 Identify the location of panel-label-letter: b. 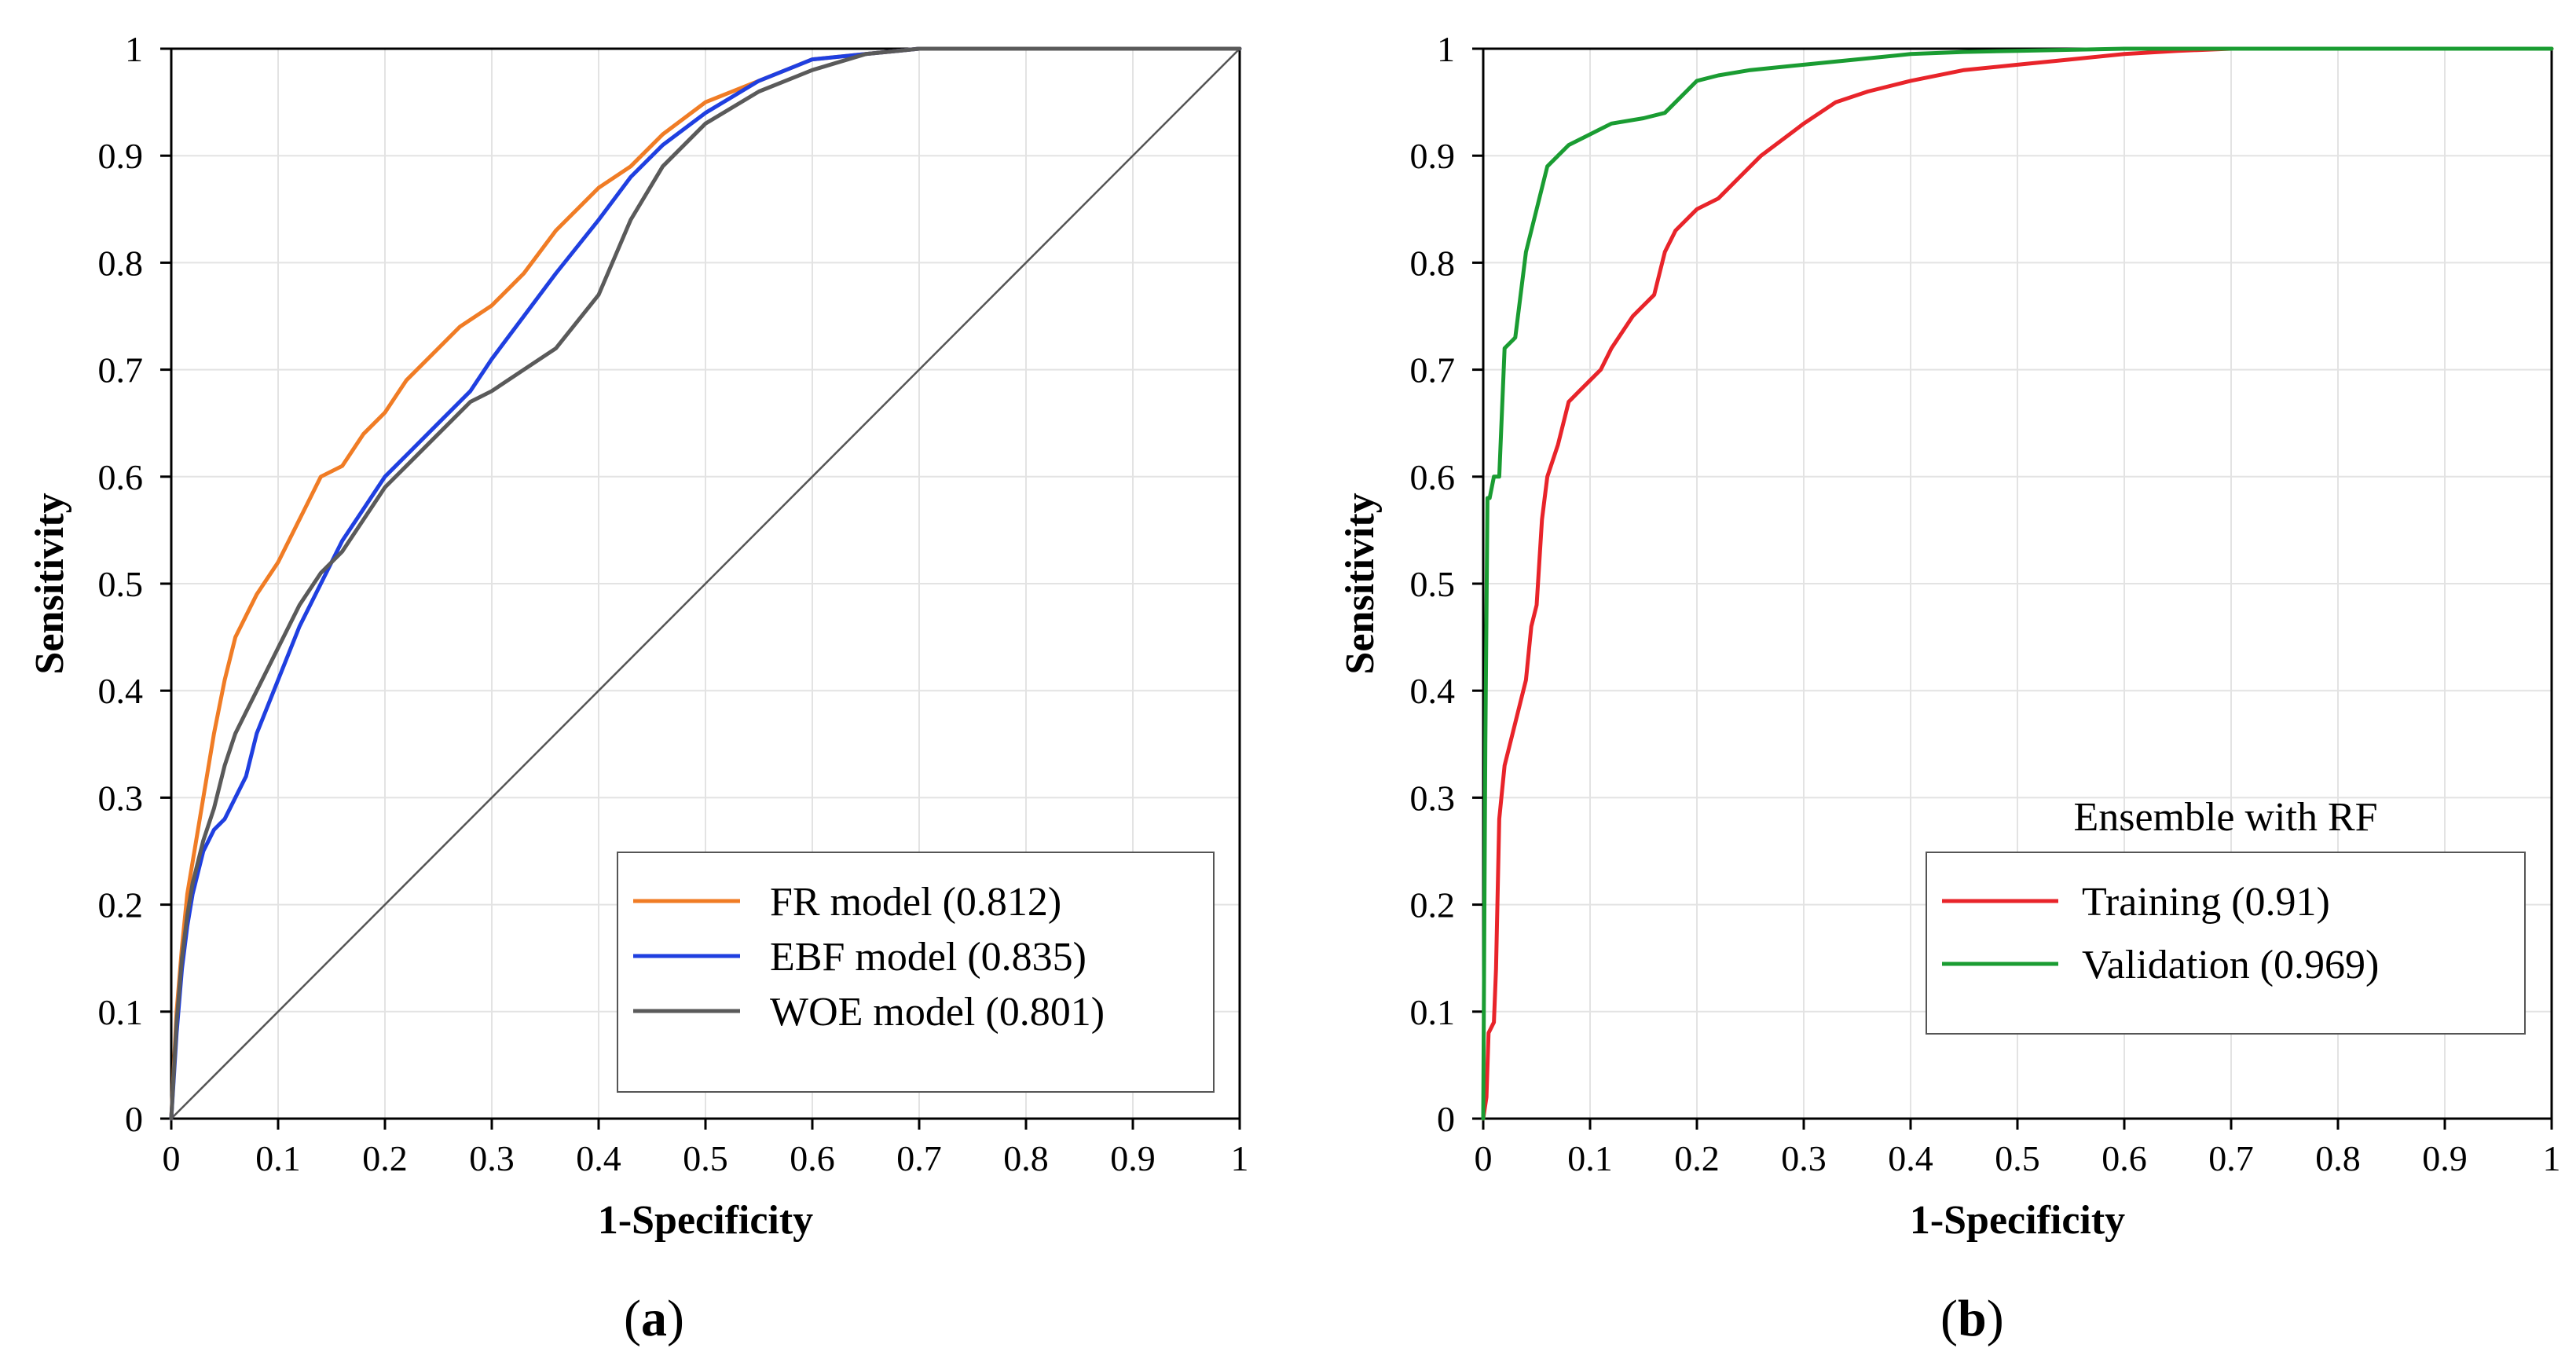
(1972, 1318).